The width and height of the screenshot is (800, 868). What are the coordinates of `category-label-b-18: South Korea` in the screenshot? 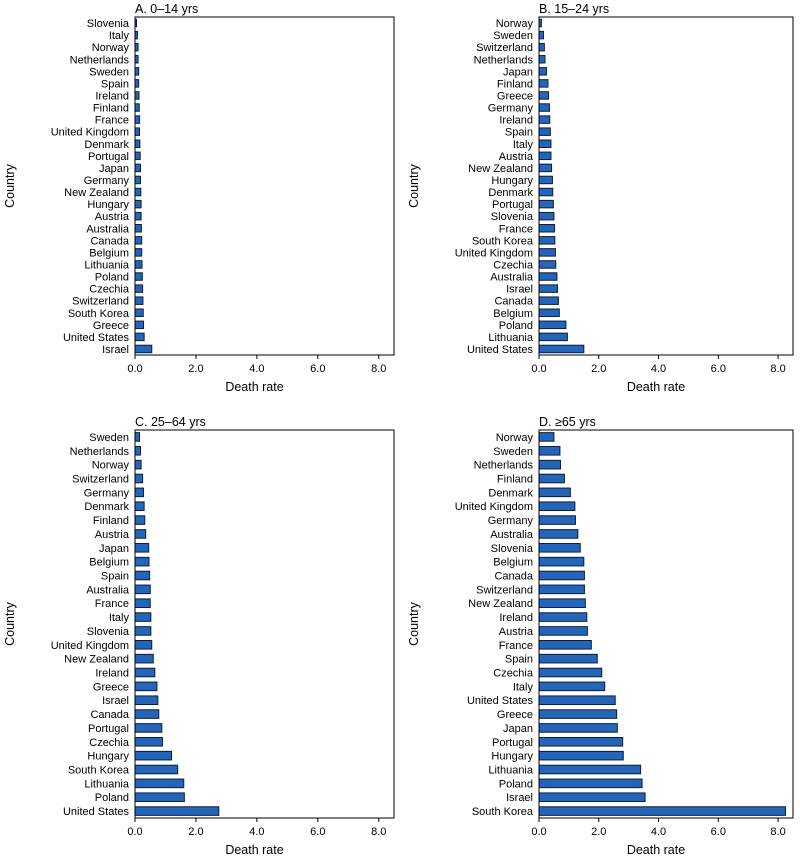 It's located at (503, 241).